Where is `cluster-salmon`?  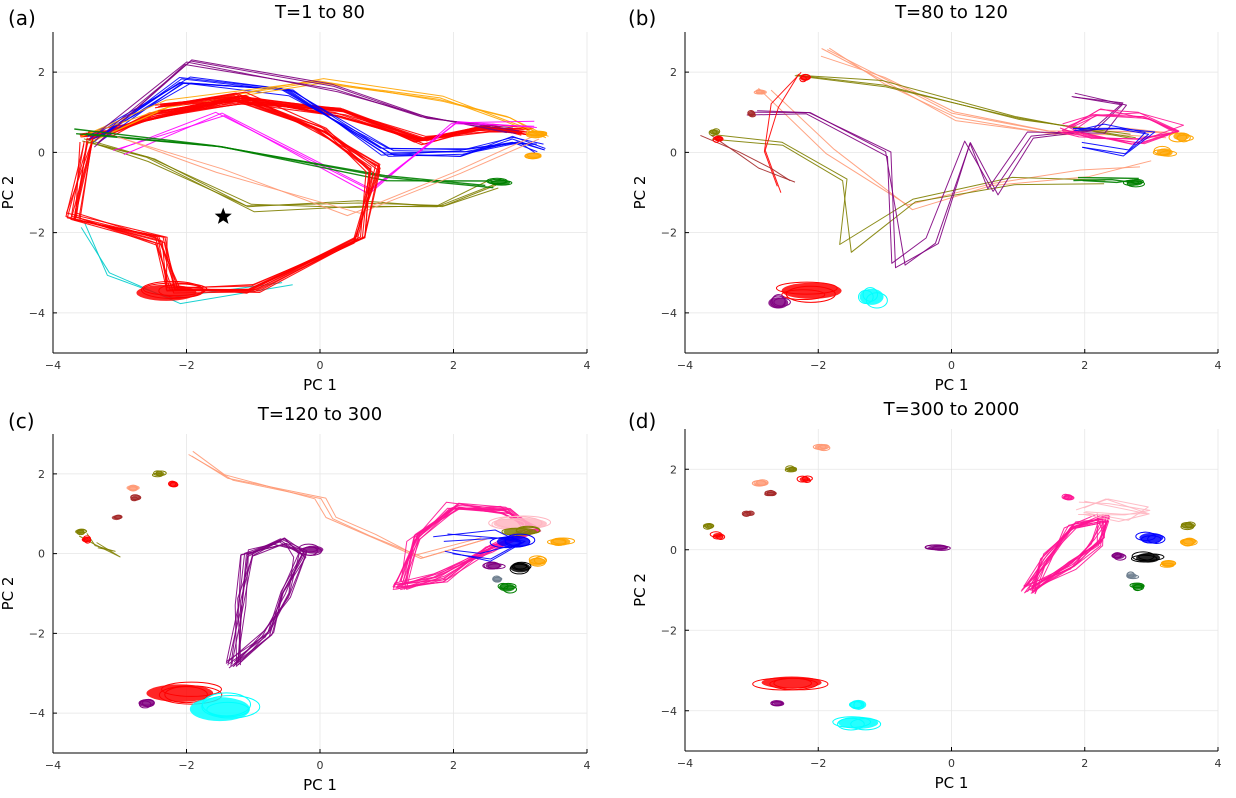 cluster-salmon is located at coordinates (760, 483).